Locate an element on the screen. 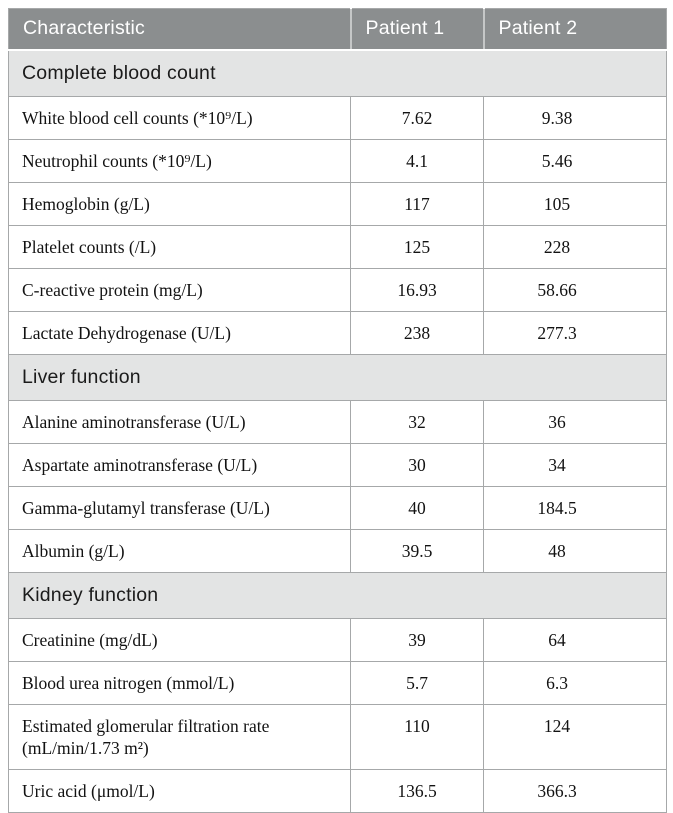 The image size is (673, 813). row-value-patient1: 125 is located at coordinates (417, 247).